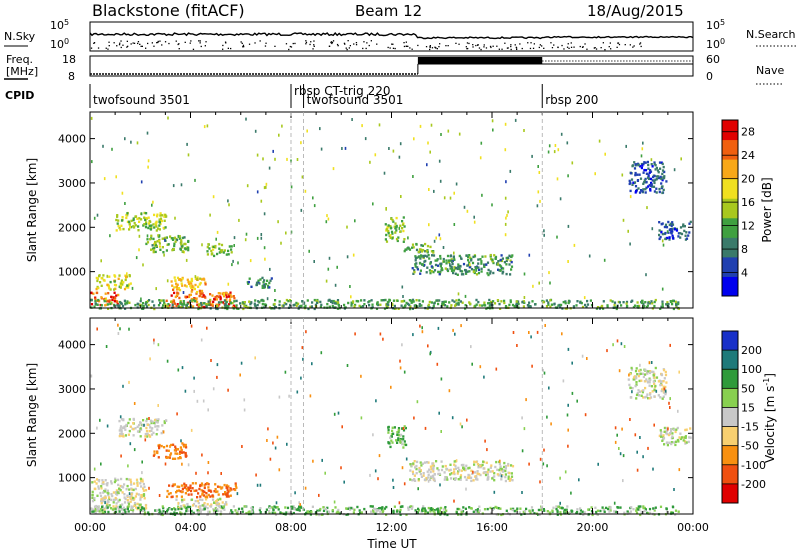  I want to click on cpid-segment-label: rbsp 200, so click(571, 100).